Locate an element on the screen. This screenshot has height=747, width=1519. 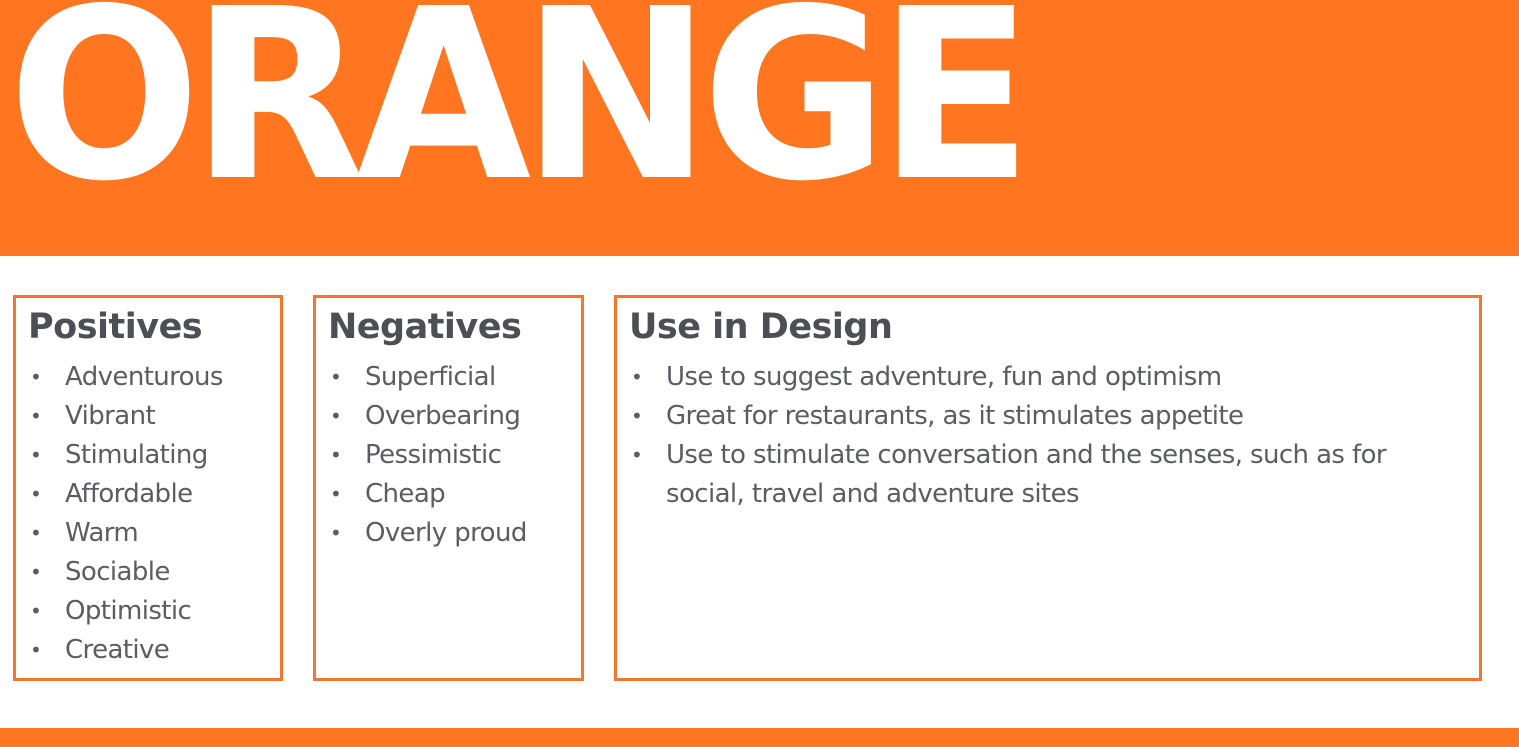
list-item: • Overly proud is located at coordinates (446, 533).